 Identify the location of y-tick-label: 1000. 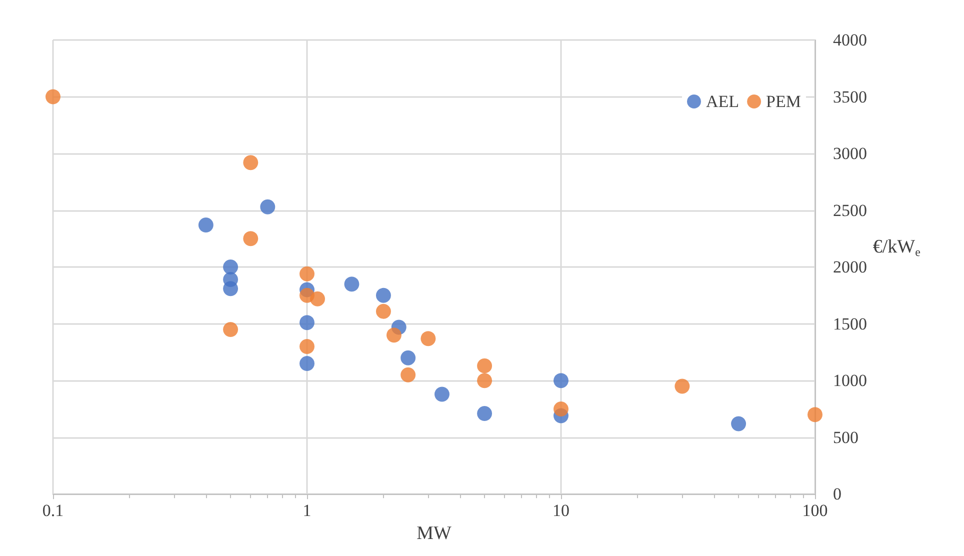
(850, 380).